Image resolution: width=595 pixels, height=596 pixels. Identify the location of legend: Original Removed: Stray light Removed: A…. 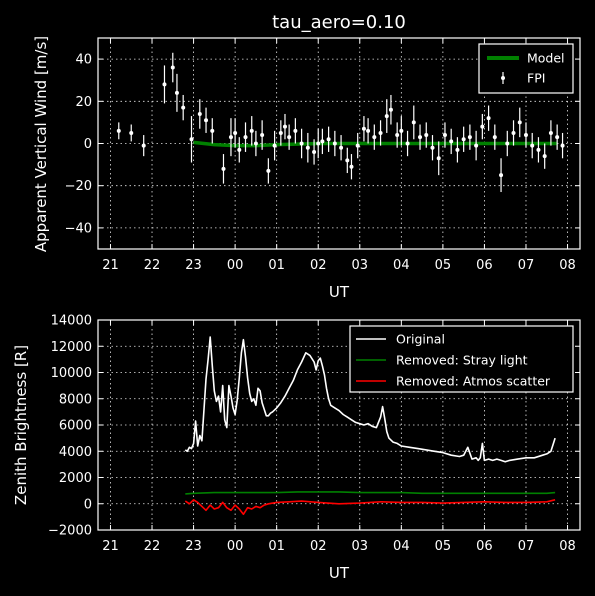
(461, 359).